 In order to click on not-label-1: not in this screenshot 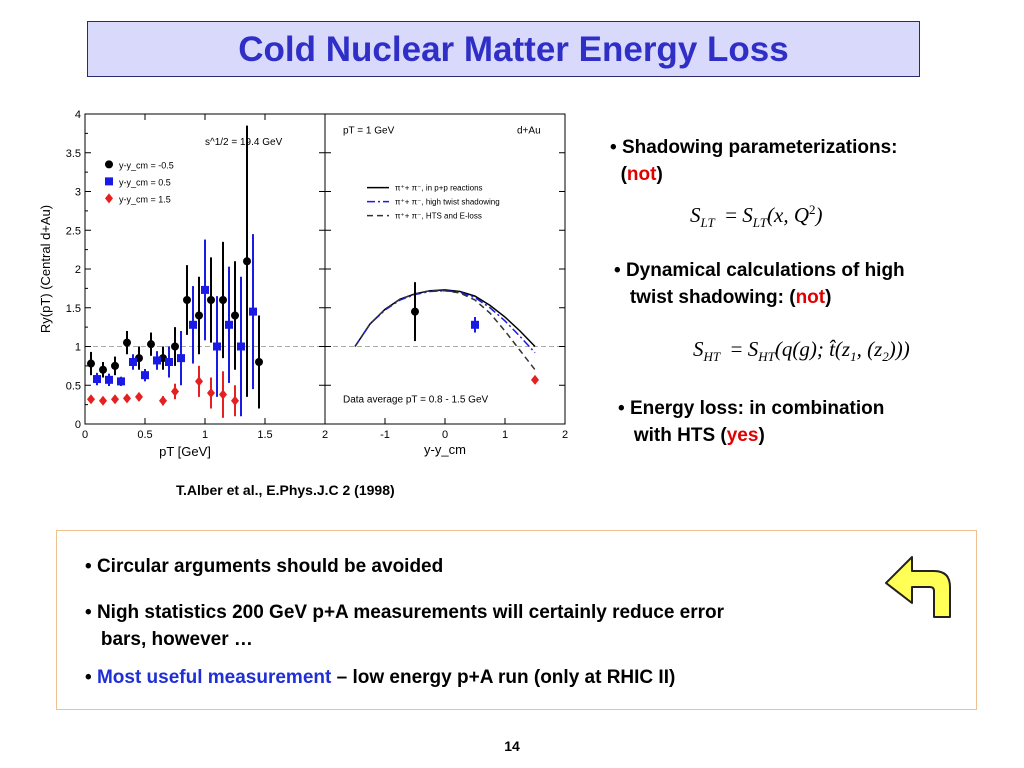, I will do `click(641, 174)`.